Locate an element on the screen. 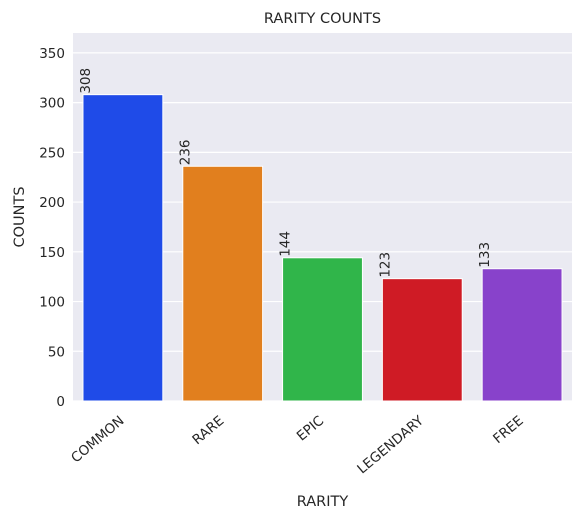 The height and width of the screenshot is (519, 581). data-label-rare: 236 is located at coordinates (186, 152).